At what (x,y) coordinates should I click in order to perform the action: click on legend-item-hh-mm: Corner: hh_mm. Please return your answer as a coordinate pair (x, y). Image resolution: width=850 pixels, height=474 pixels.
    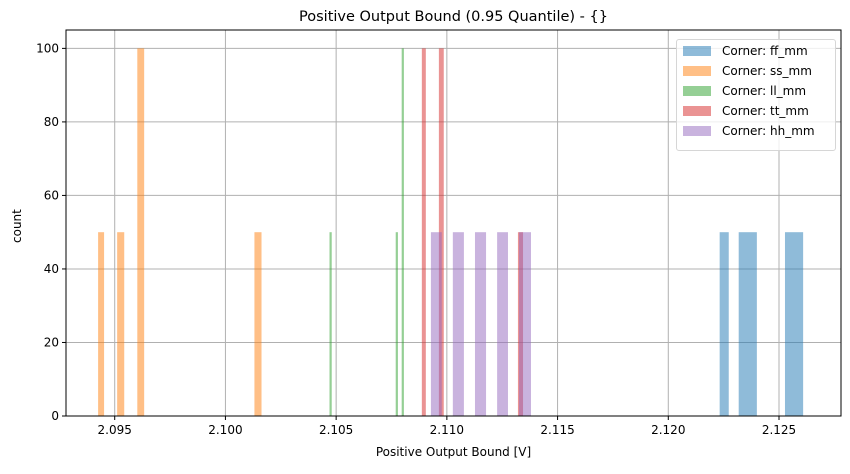
    Looking at the image, I should click on (749, 131).